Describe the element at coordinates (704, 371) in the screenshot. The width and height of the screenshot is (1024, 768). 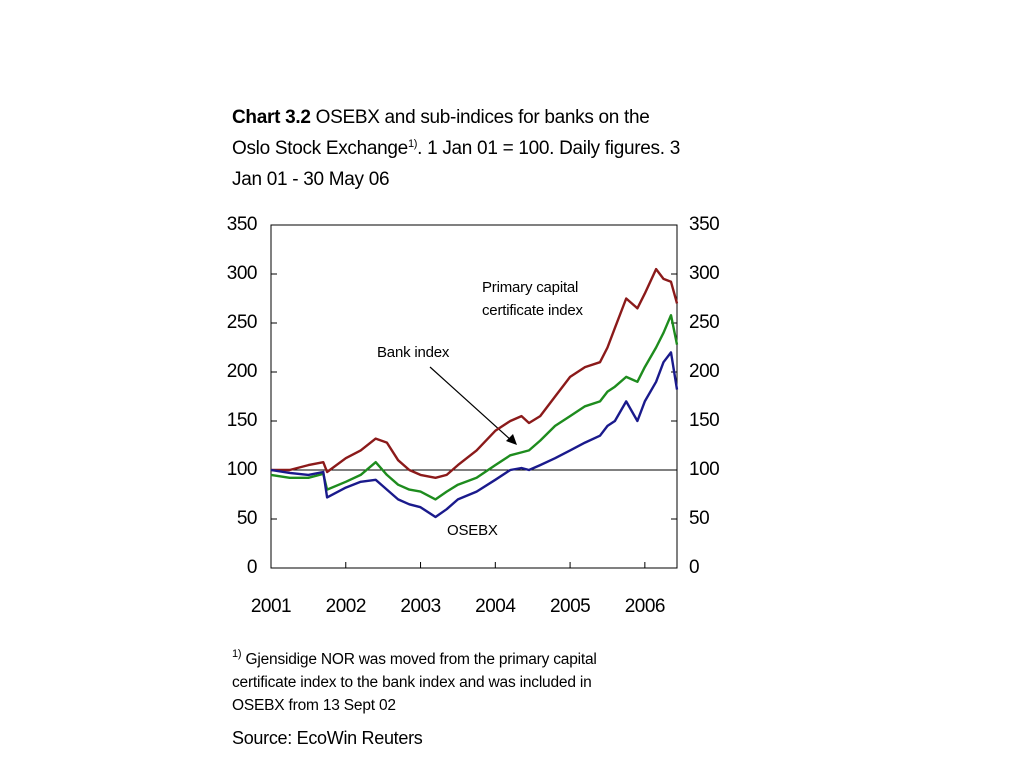
I see `y2-tick-label: 200` at that location.